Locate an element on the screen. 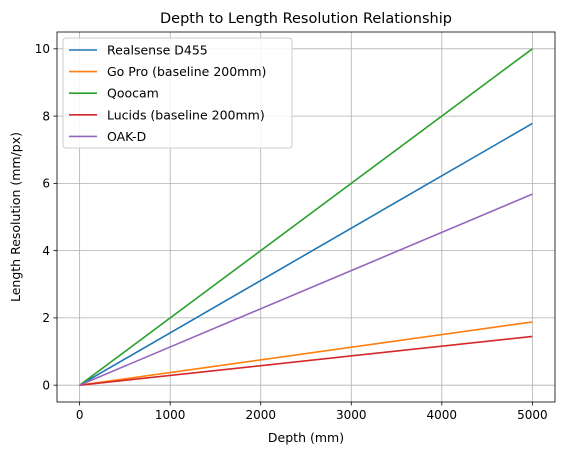 This screenshot has width=562, height=460. y-tick-label: 2 is located at coordinates (46, 318).